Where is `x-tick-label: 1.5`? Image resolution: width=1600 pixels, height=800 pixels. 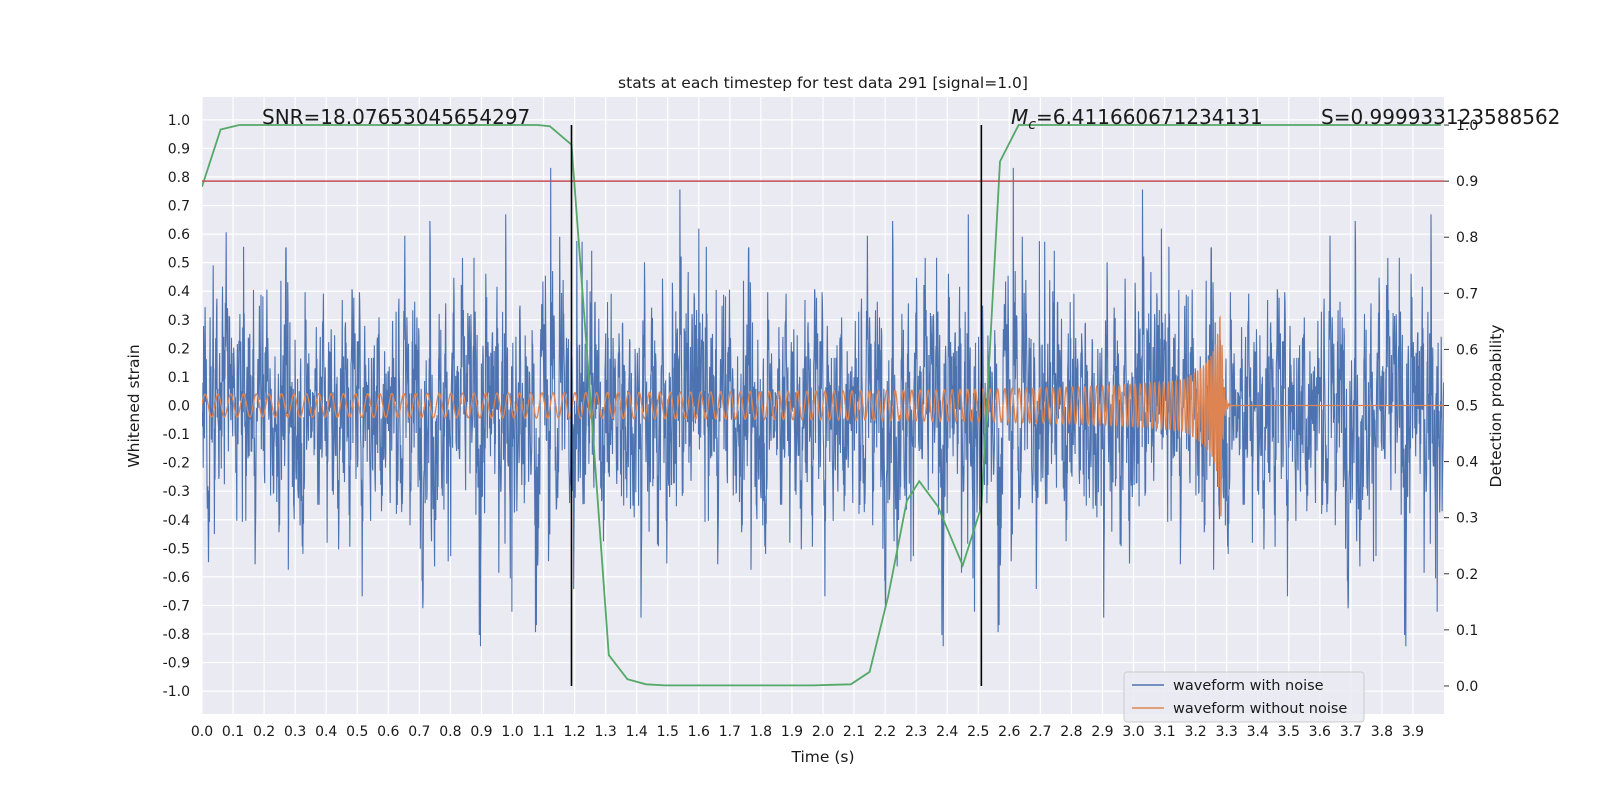
x-tick-label: 1.5 is located at coordinates (668, 732).